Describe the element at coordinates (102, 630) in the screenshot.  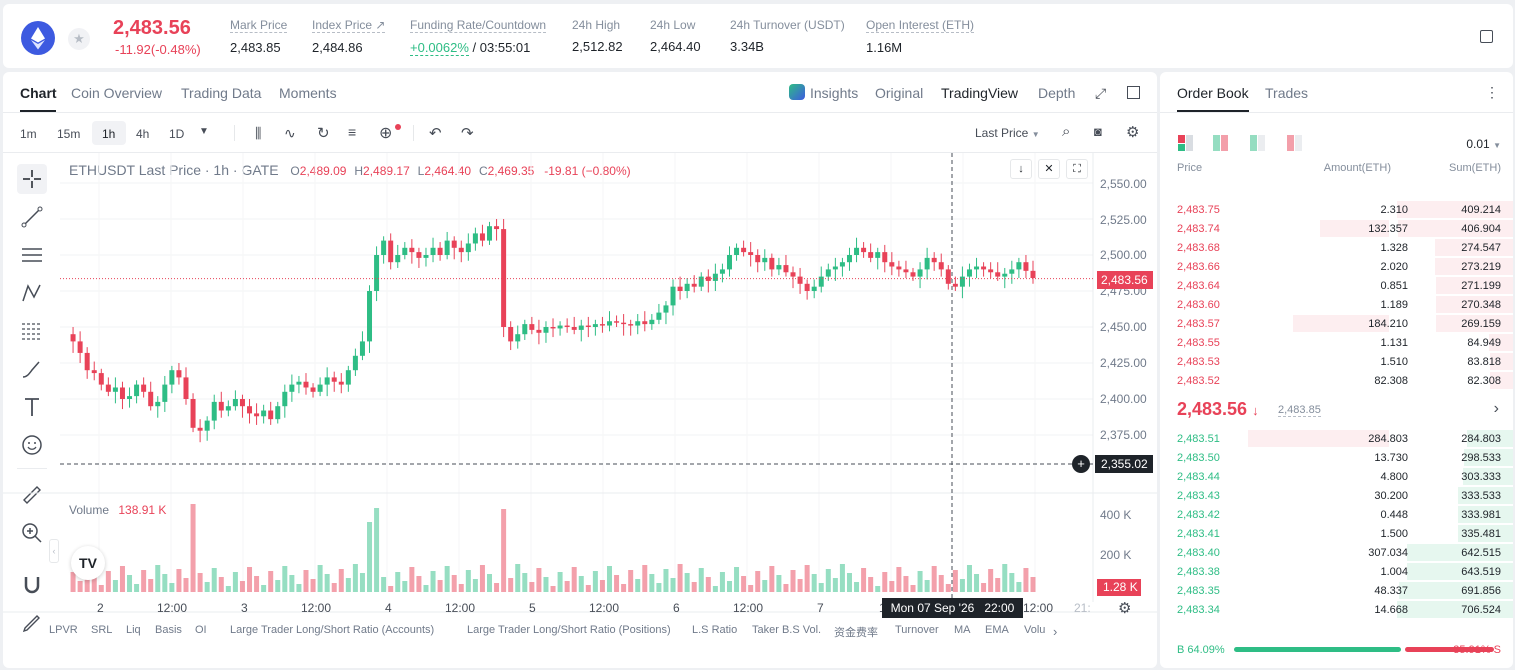
I see `indicator-srl: SRL` at that location.